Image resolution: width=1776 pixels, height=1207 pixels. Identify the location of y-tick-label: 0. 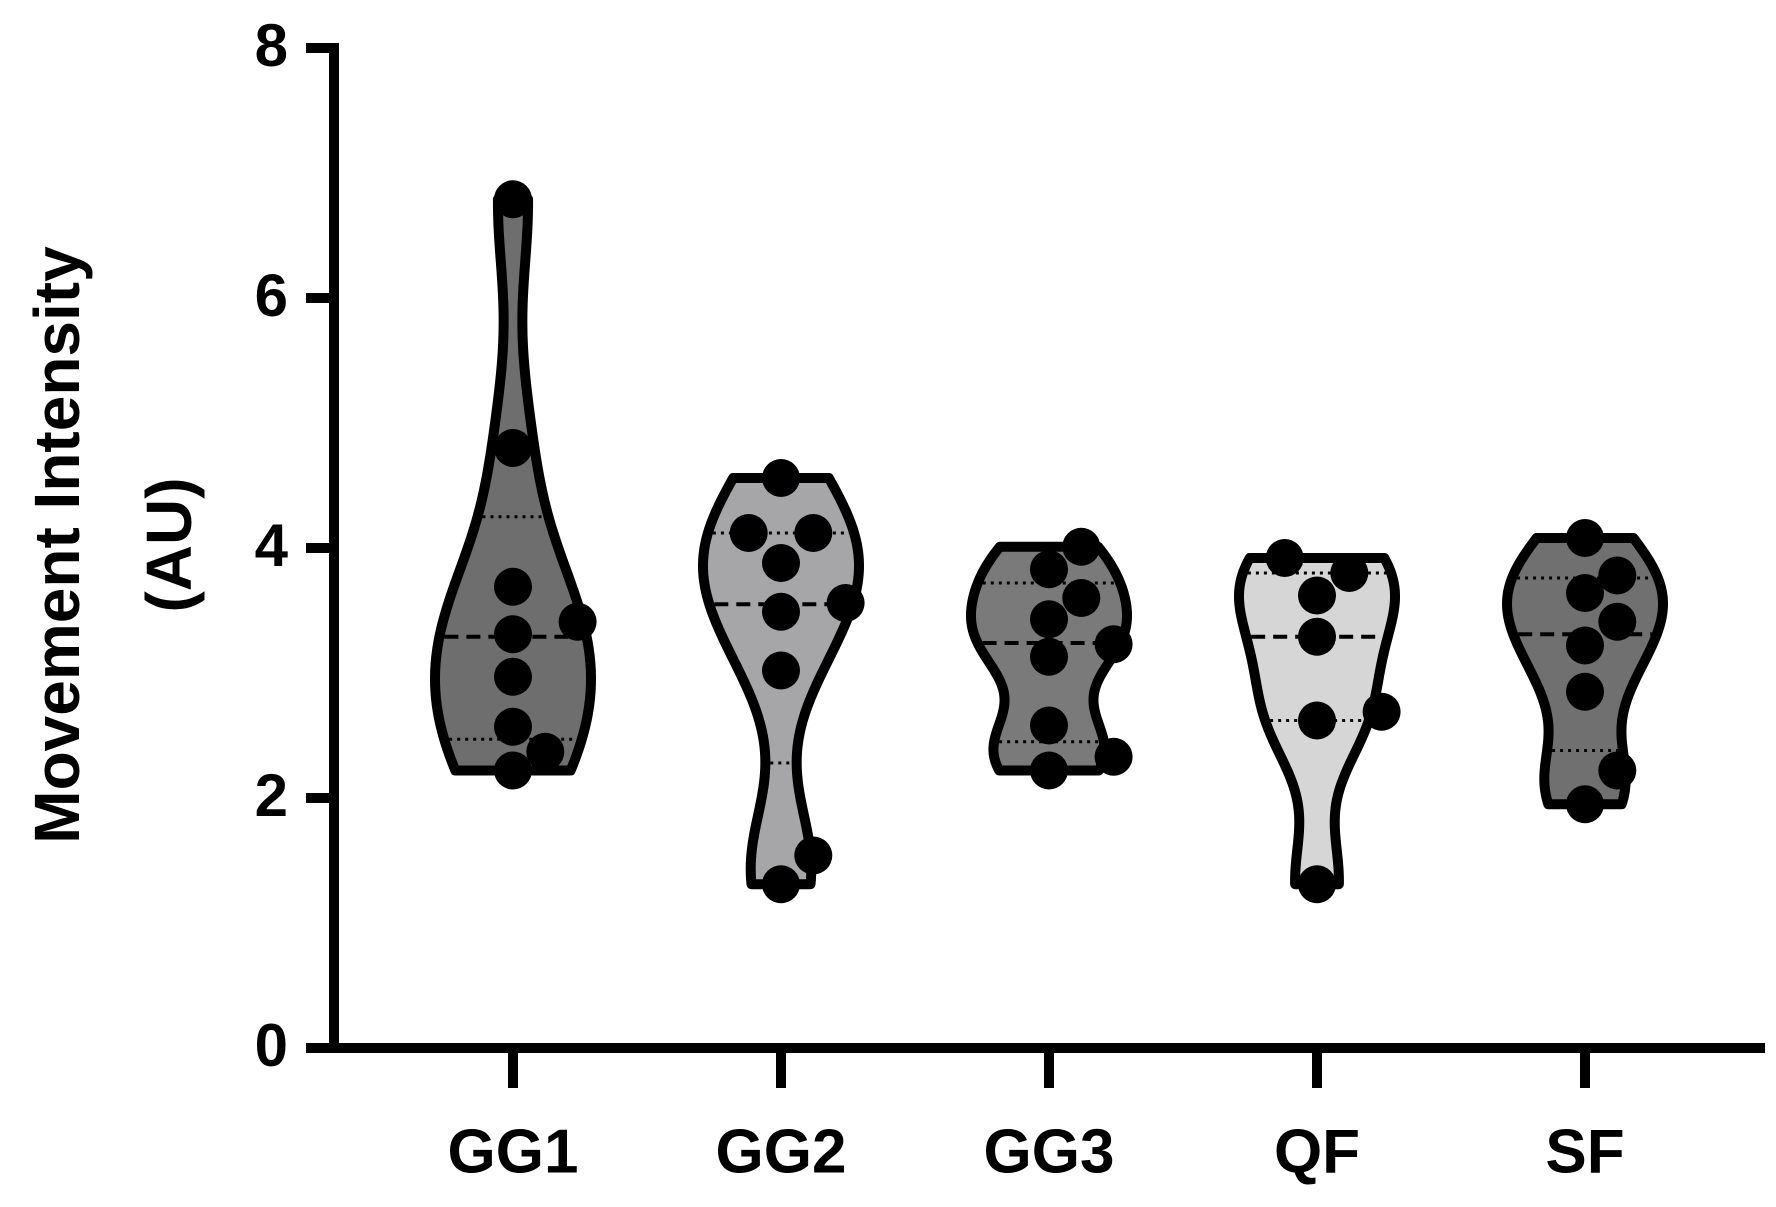
(271, 1045).